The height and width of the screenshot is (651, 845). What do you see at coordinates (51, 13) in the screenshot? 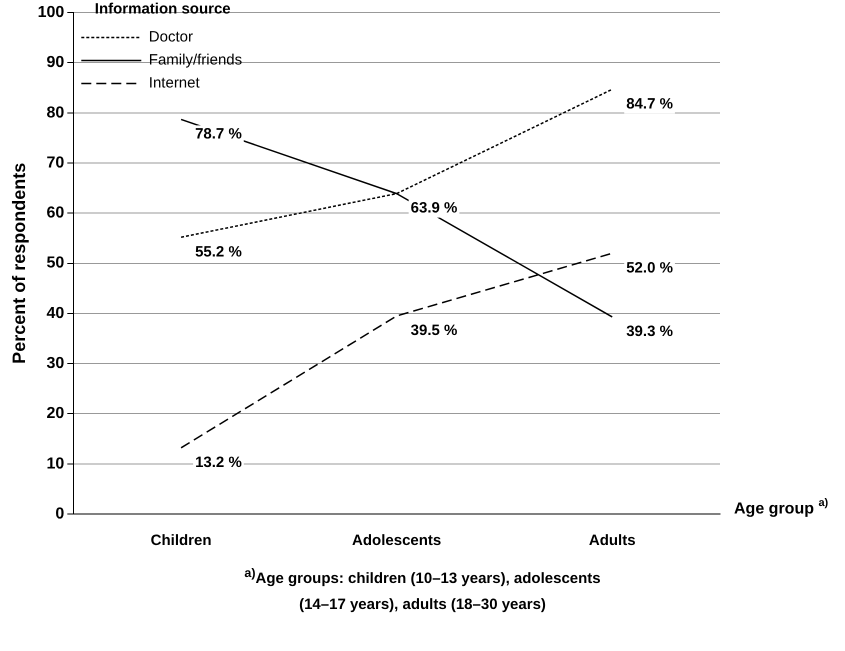
I see `y-tick-label: 100` at bounding box center [51, 13].